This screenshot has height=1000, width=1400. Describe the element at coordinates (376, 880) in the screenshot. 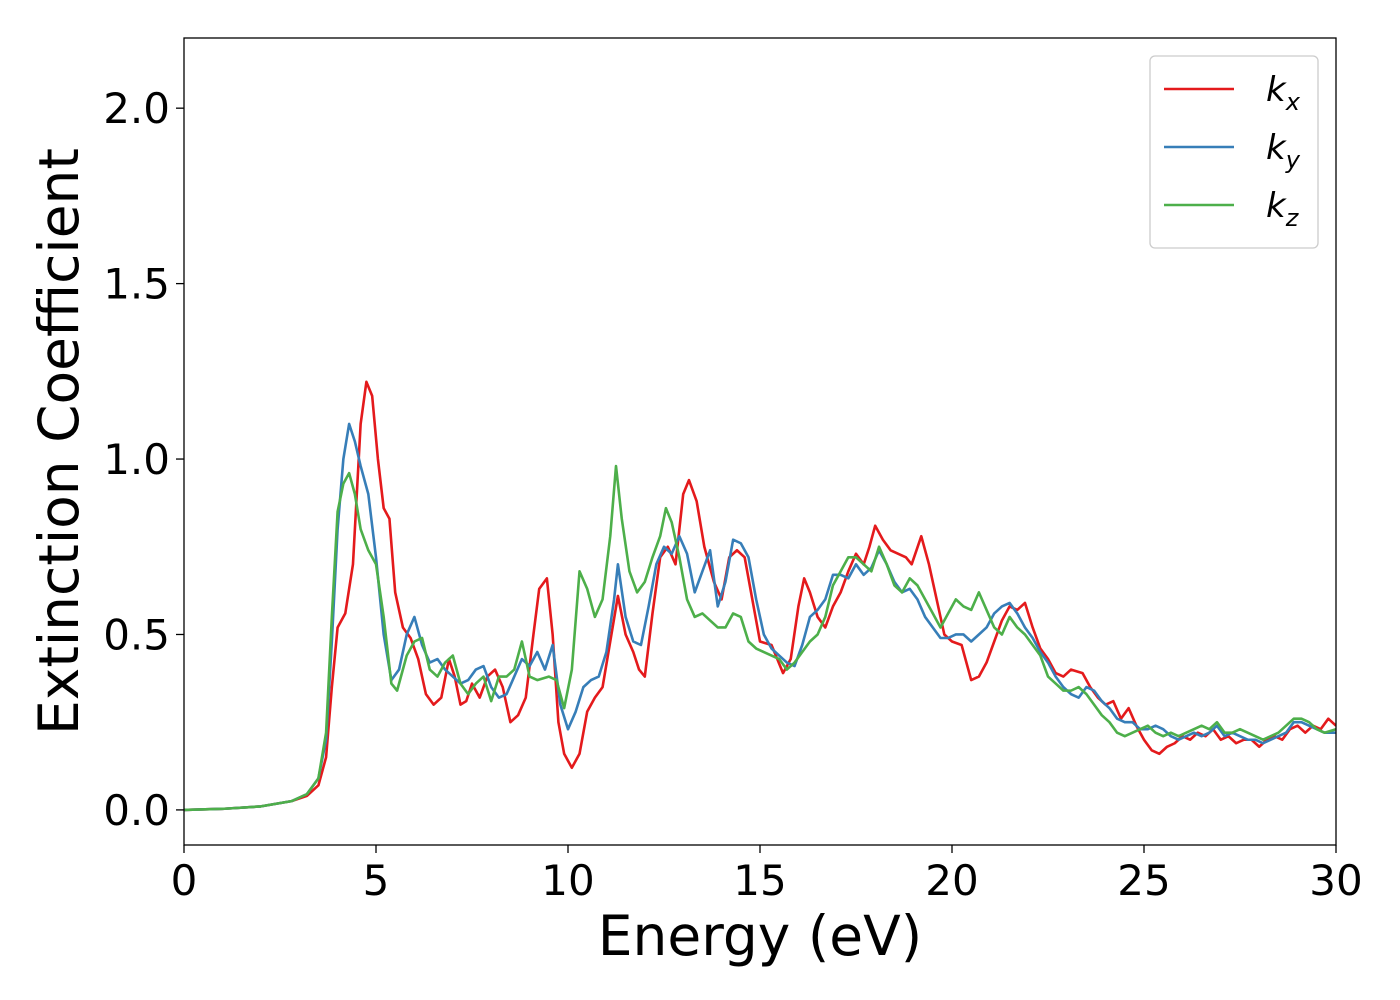

I see `x-tick-label: 5` at that location.